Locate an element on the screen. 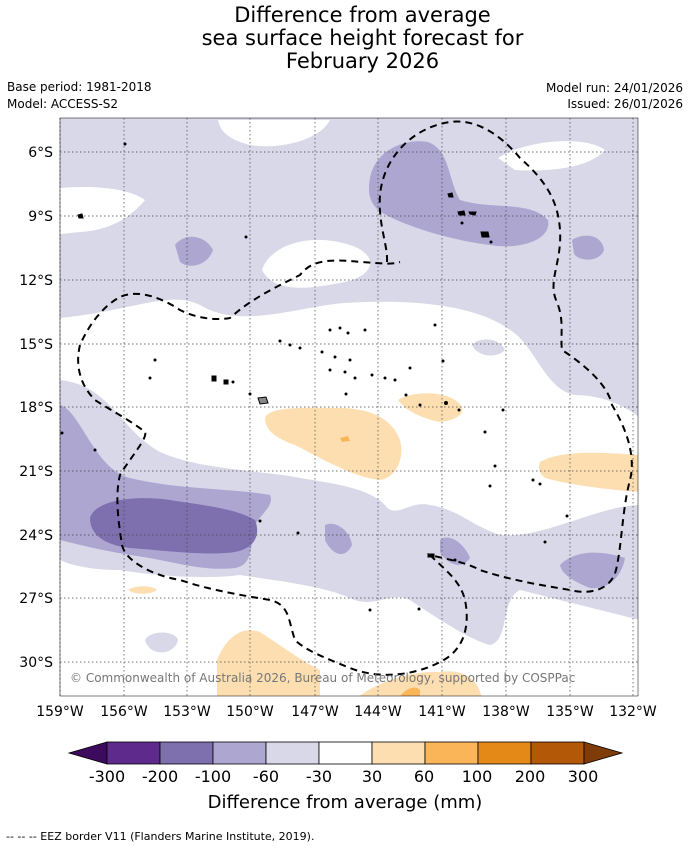  model-run: Model run: 24/01/2026 is located at coordinates (614, 88).